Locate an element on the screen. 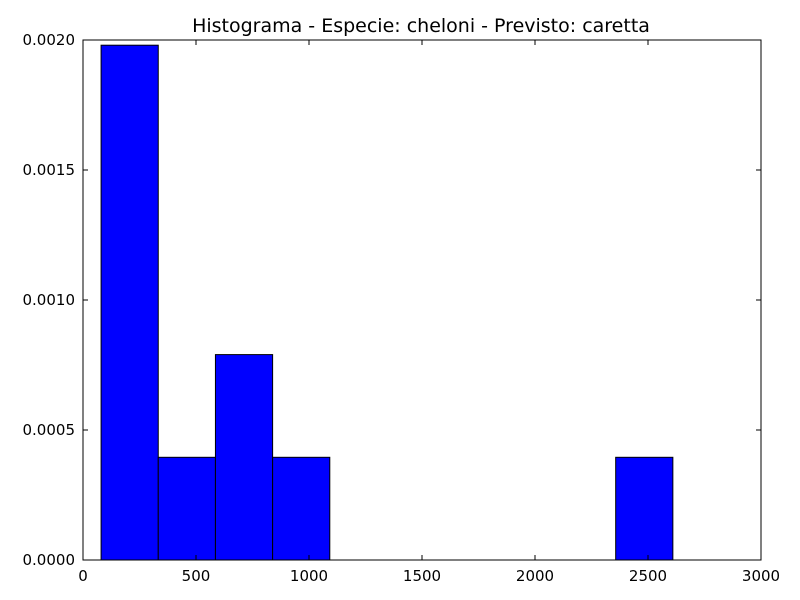 Image resolution: width=800 pixels, height=600 pixels. y-tick-label: 0.0020 is located at coordinates (49, 40).